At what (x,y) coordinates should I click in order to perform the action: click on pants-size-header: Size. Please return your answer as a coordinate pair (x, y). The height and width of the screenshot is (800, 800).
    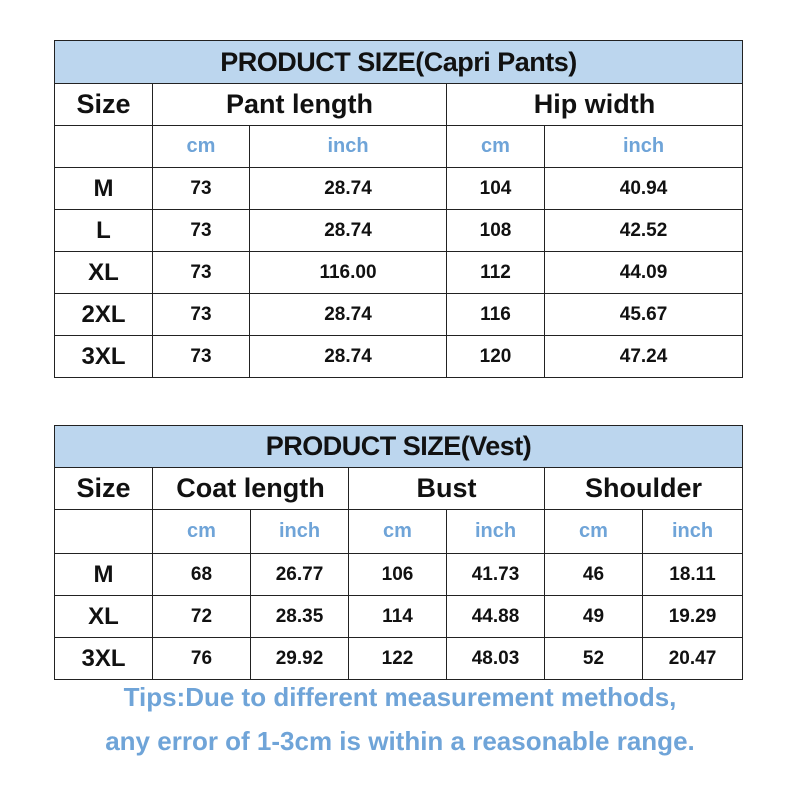
    Looking at the image, I should click on (103, 104).